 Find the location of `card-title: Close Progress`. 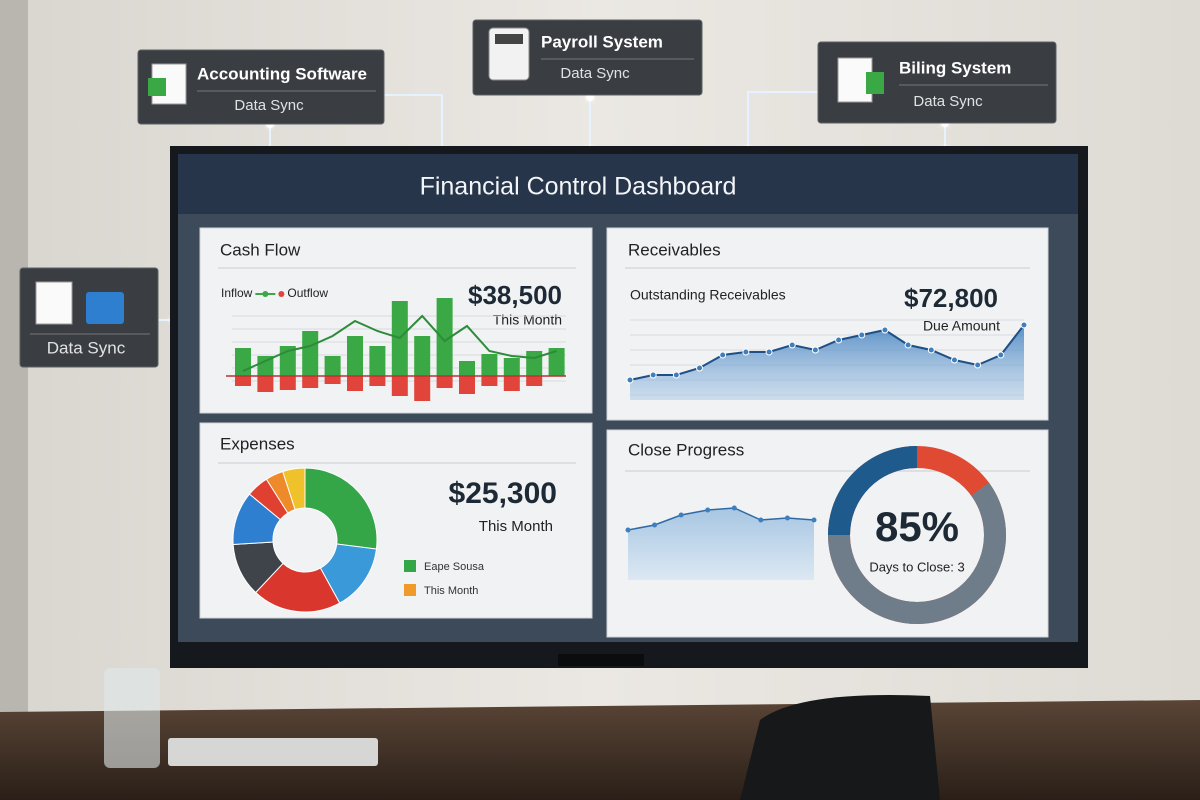

card-title: Close Progress is located at coordinates (686, 449).